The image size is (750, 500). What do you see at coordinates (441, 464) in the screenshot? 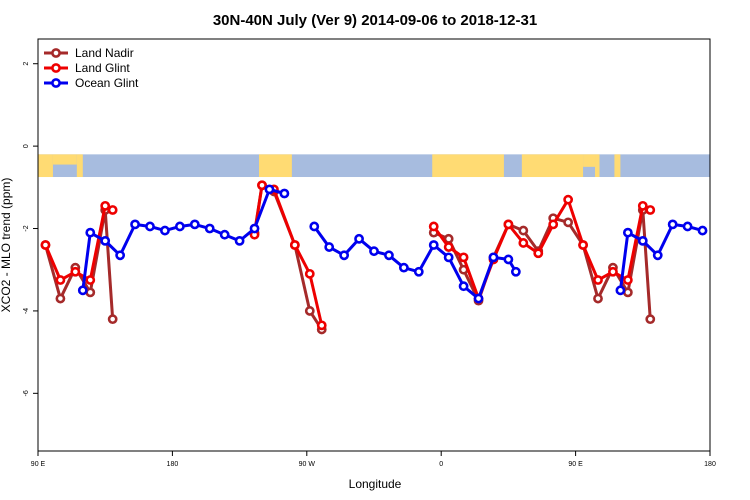
I see `x-tick-label: 0` at bounding box center [441, 464].